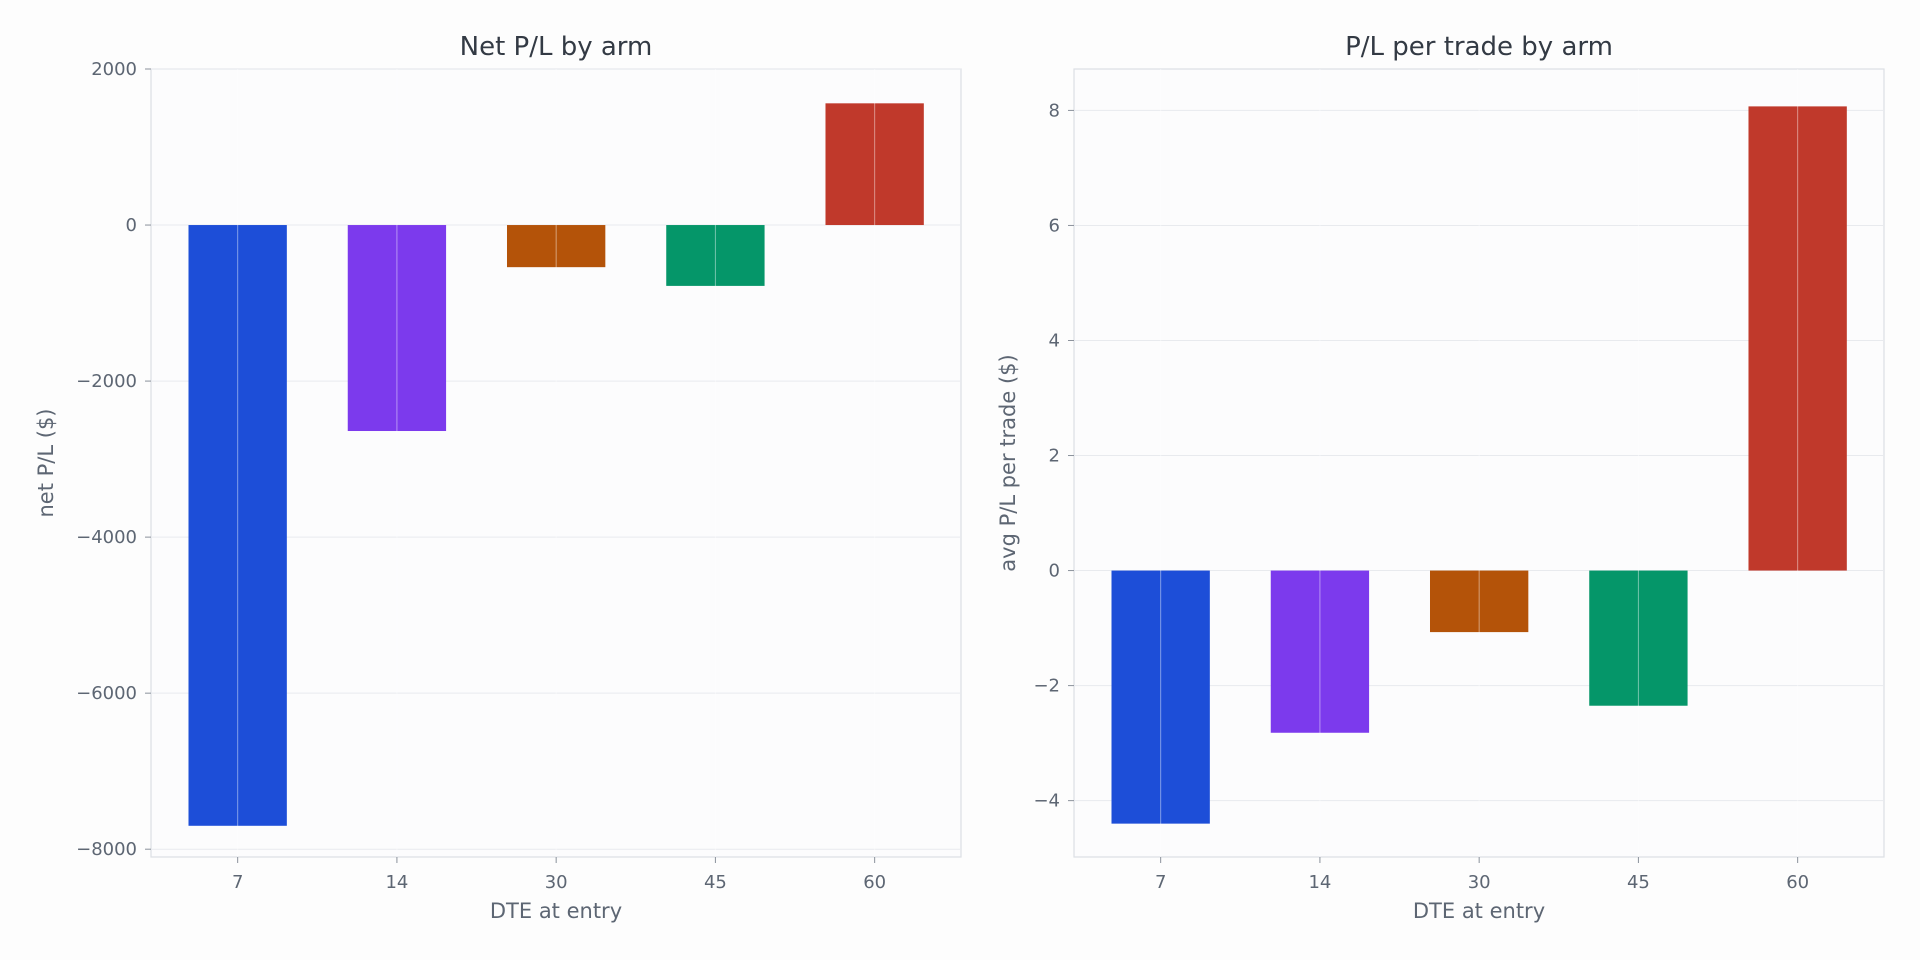  I want to click on y-axis-label-net-pl: net P/L ($), so click(46, 463).